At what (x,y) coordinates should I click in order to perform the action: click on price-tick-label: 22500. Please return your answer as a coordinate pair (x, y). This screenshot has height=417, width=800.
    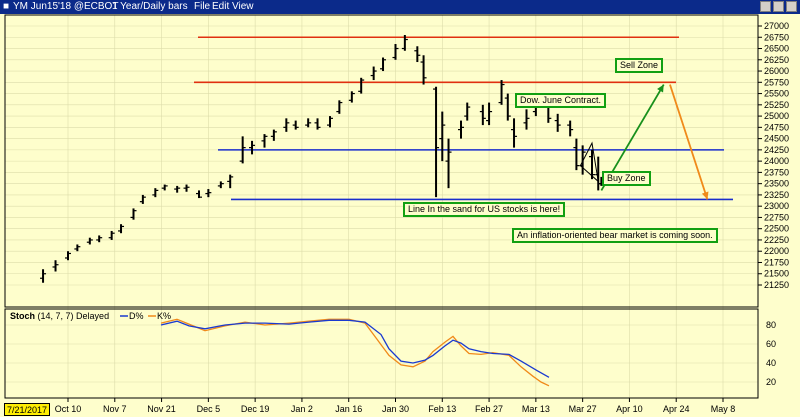
    Looking at the image, I should click on (776, 229).